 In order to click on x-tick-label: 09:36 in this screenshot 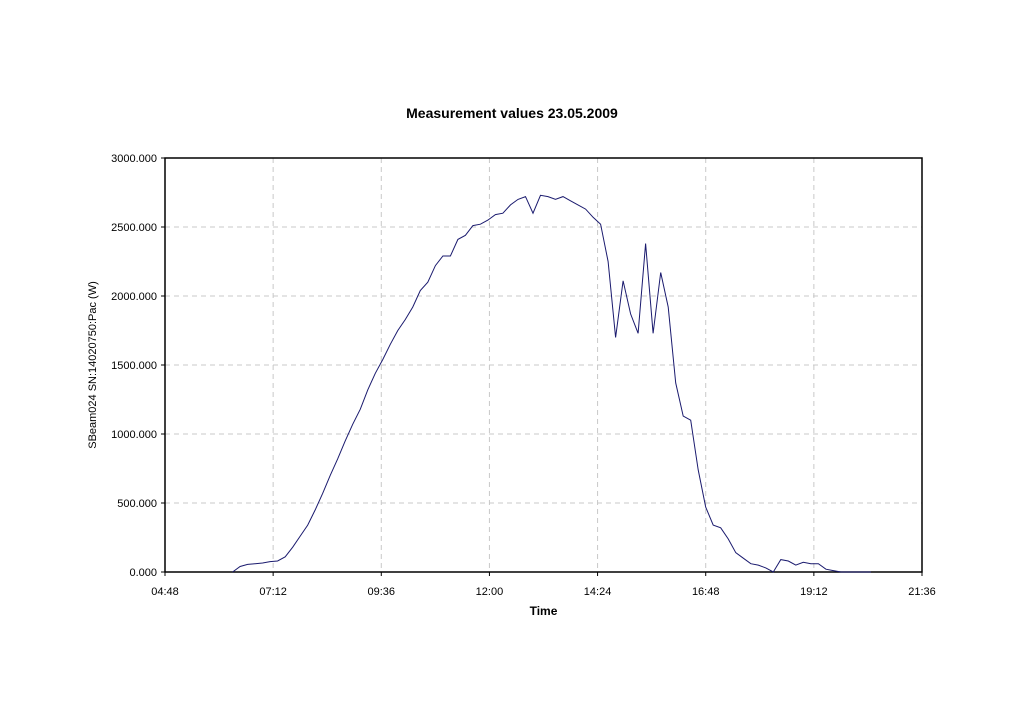, I will do `click(382, 592)`.